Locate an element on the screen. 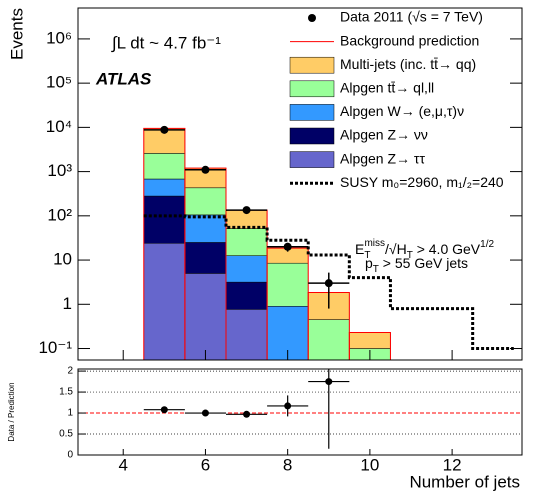 The height and width of the screenshot is (500, 540). cut-part: > 4.0 GeV is located at coordinates (447, 249).